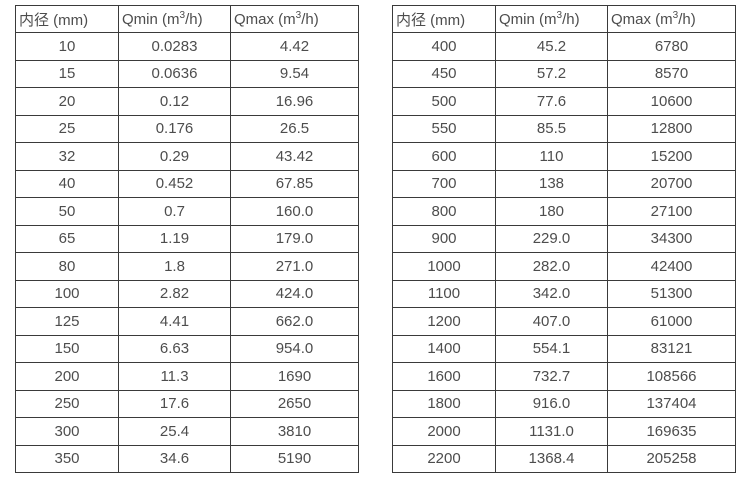 This screenshot has width=750, height=483. I want to click on table-cell: 110, so click(551, 156).